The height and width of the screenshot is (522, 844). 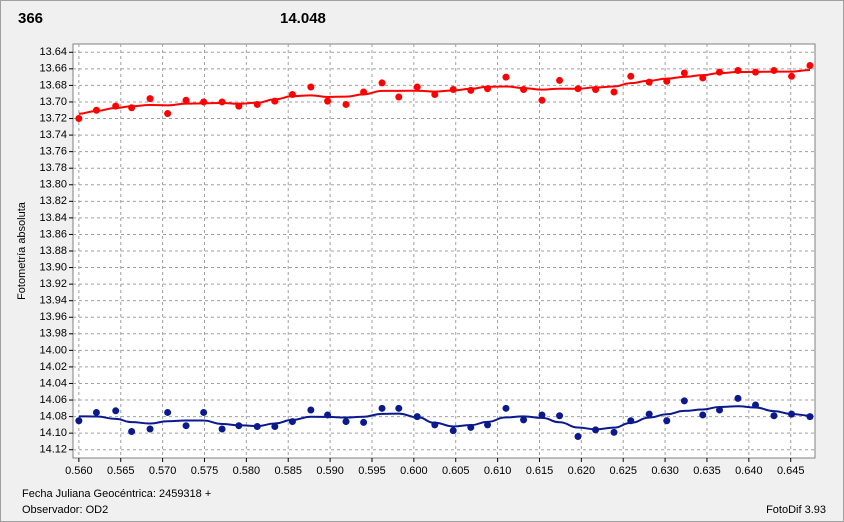 What do you see at coordinates (53, 367) in the screenshot?
I see `y-tick-label: 14.02` at bounding box center [53, 367].